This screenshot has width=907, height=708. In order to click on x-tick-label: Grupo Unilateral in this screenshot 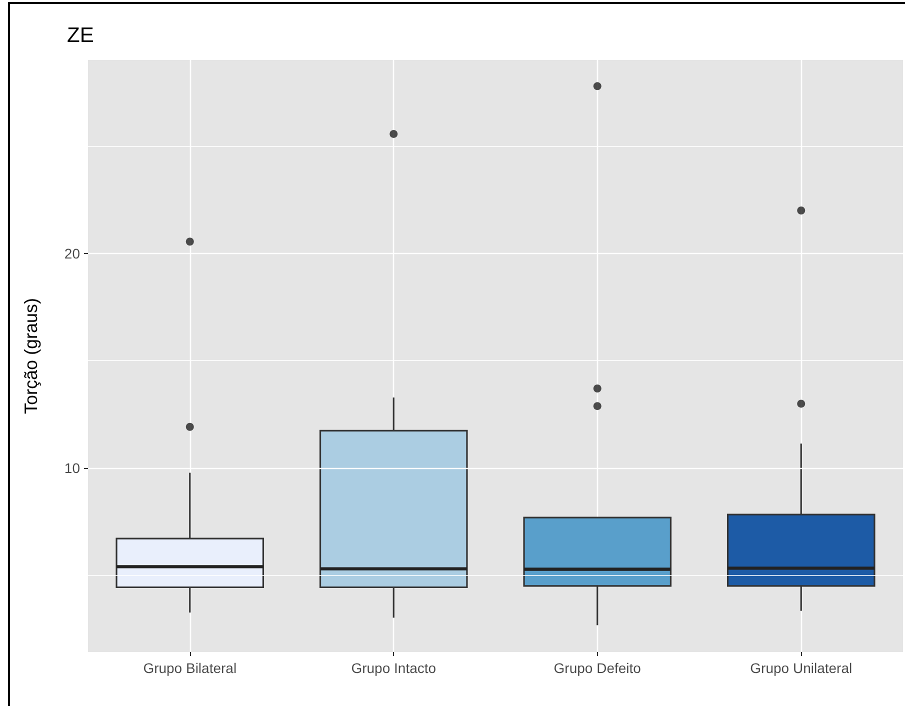, I will do `click(801, 668)`.